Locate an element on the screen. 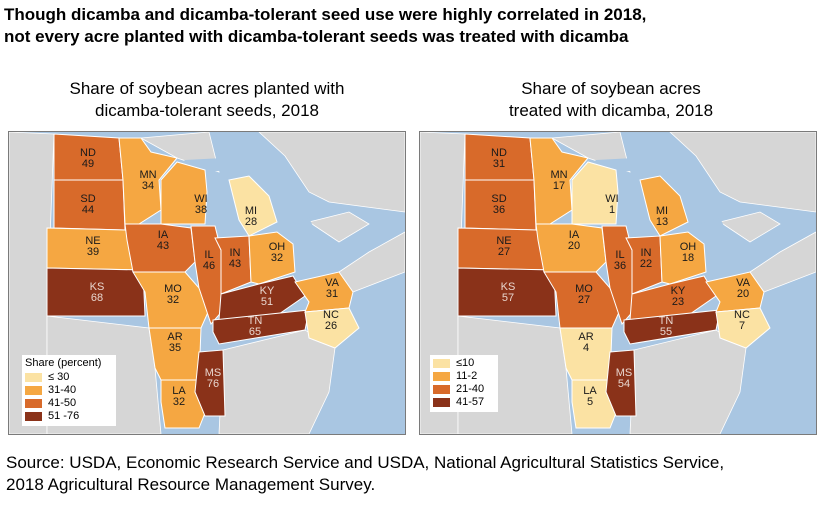  left-legend-item-2: 41-50 is located at coordinates (69, 403).